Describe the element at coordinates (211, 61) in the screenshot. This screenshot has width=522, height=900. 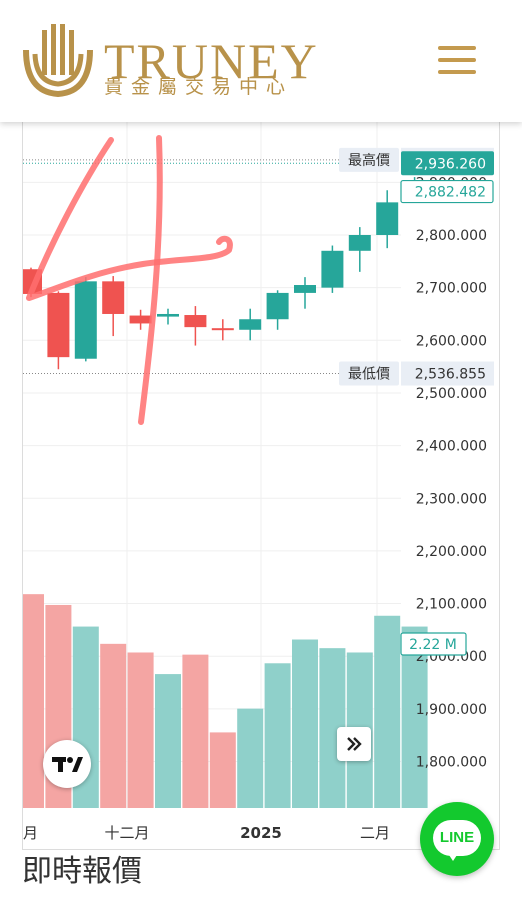
I see `brand-title: TRUNEY` at that location.